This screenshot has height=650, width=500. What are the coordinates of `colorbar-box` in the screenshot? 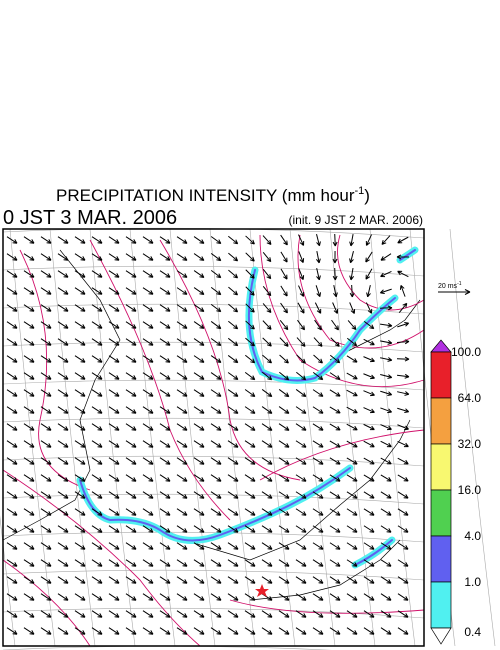 It's located at (441, 467).